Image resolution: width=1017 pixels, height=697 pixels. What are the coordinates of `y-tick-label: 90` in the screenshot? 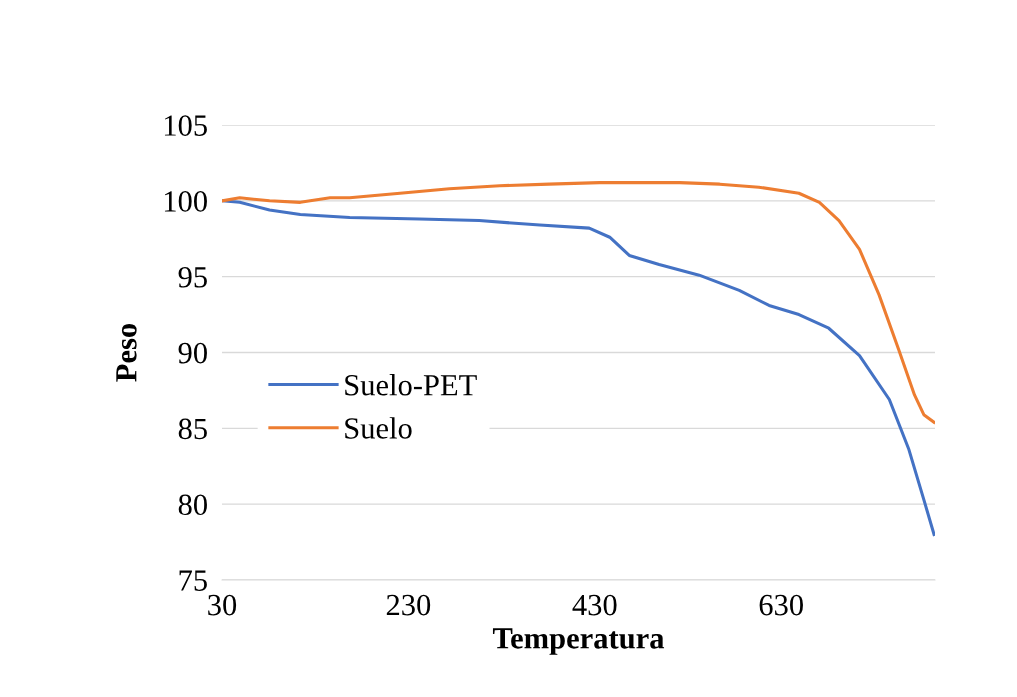 It's located at (192, 353).